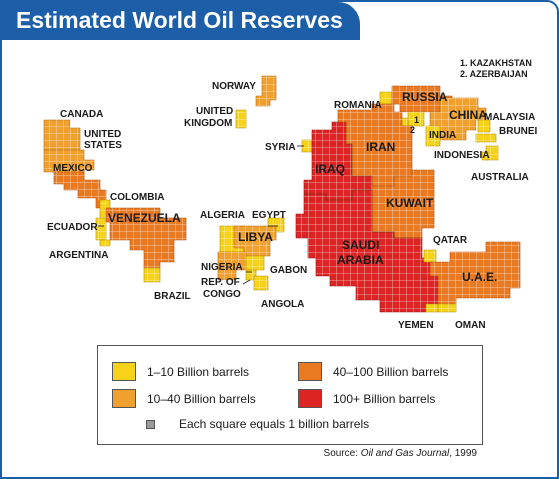  What do you see at coordinates (72, 227) in the screenshot?
I see `ecuador-label: ECUADOR` at bounding box center [72, 227].